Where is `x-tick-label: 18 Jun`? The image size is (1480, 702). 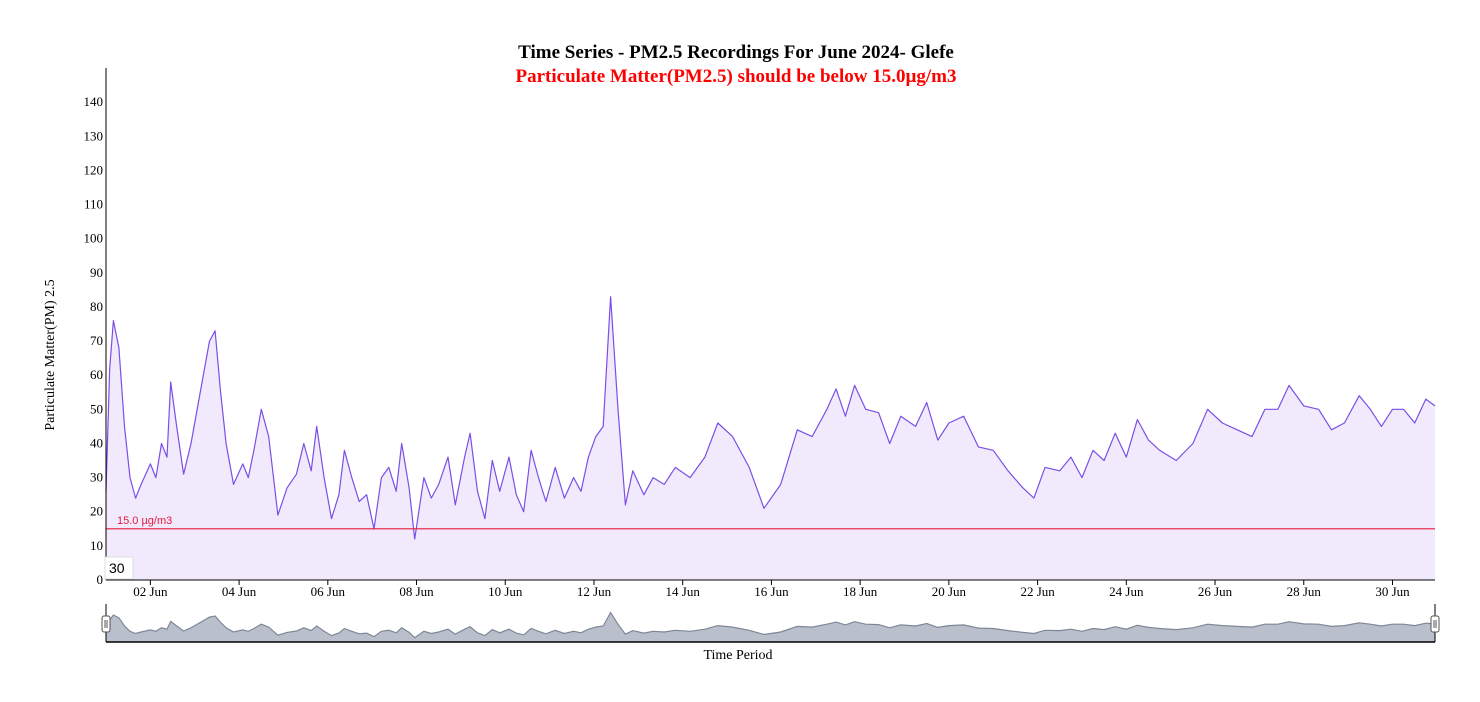 x-tick-label: 18 Jun is located at coordinates (860, 591).